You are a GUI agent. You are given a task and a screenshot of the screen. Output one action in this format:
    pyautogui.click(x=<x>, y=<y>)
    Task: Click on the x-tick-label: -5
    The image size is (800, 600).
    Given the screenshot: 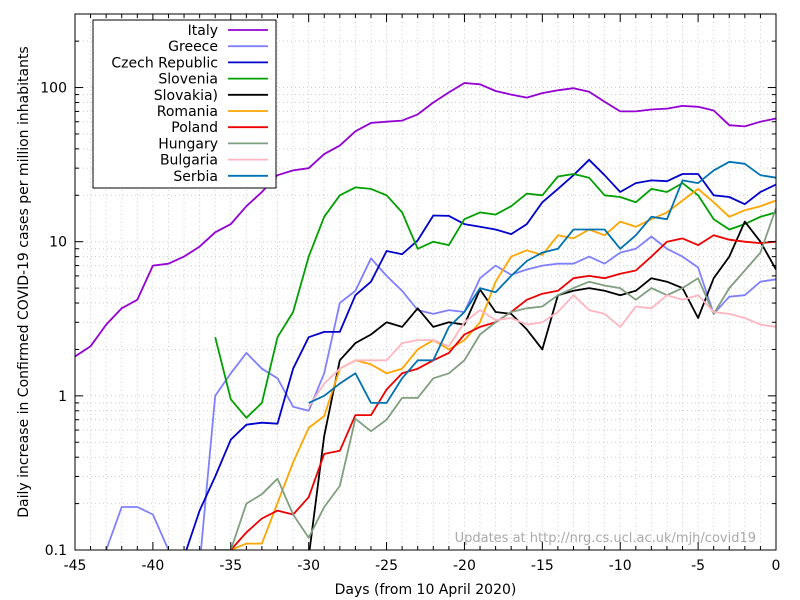 What is the action you would take?
    pyautogui.click(x=698, y=566)
    